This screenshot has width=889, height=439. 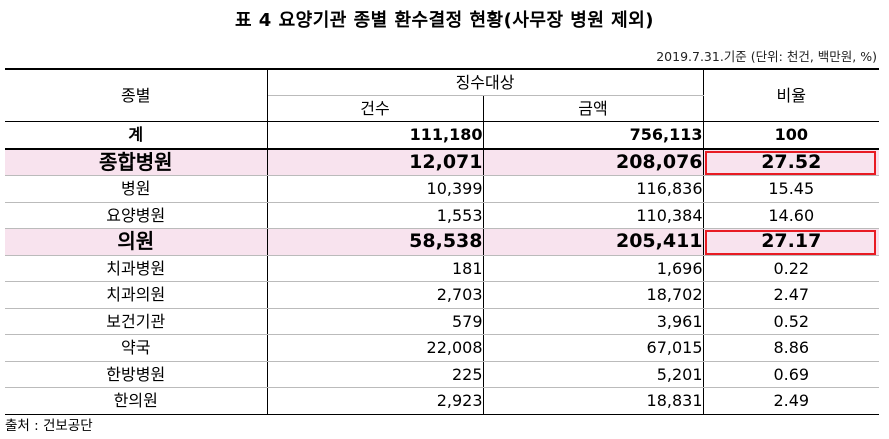 What do you see at coordinates (791, 321) in the screenshot?
I see `row-ratio: 0.52` at bounding box center [791, 321].